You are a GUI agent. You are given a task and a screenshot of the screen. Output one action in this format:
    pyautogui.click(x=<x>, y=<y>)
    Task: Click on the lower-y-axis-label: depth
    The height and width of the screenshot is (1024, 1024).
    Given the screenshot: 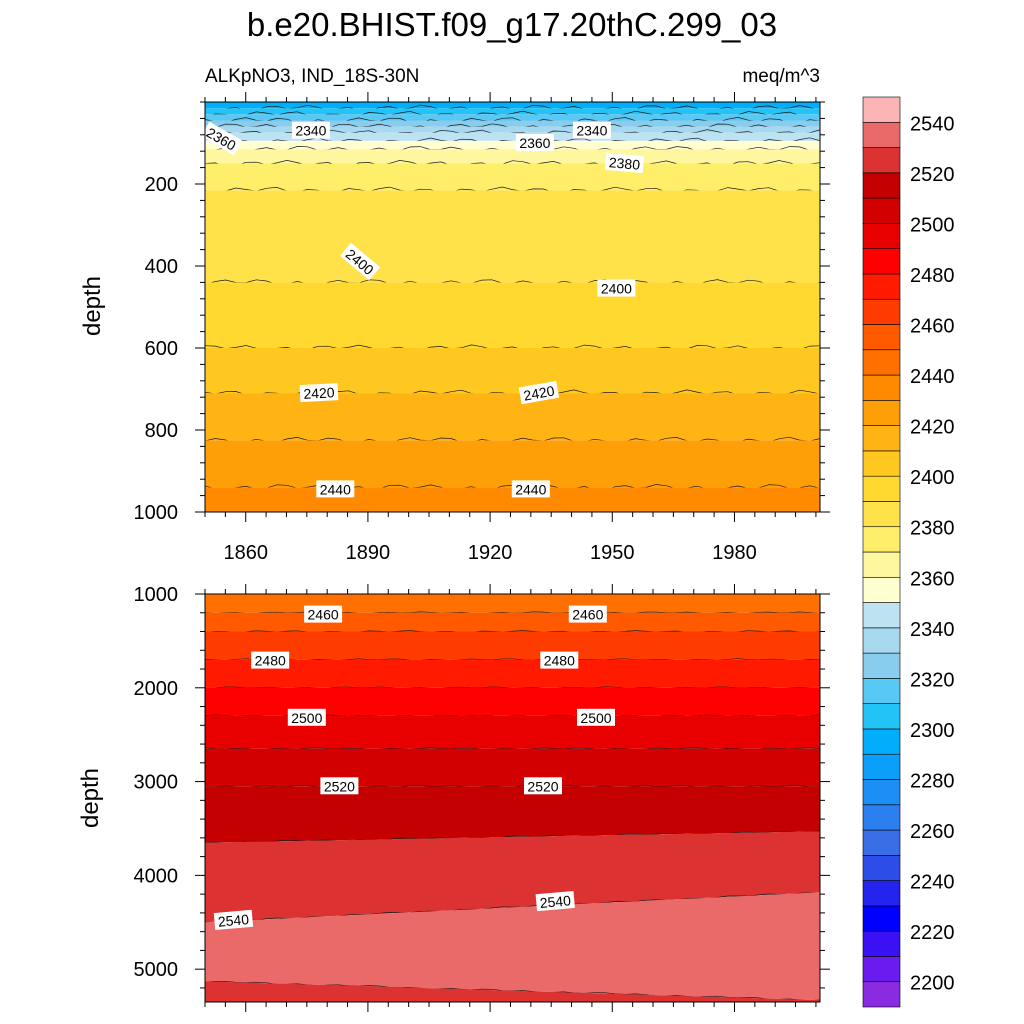 What is the action you would take?
    pyautogui.click(x=90, y=798)
    